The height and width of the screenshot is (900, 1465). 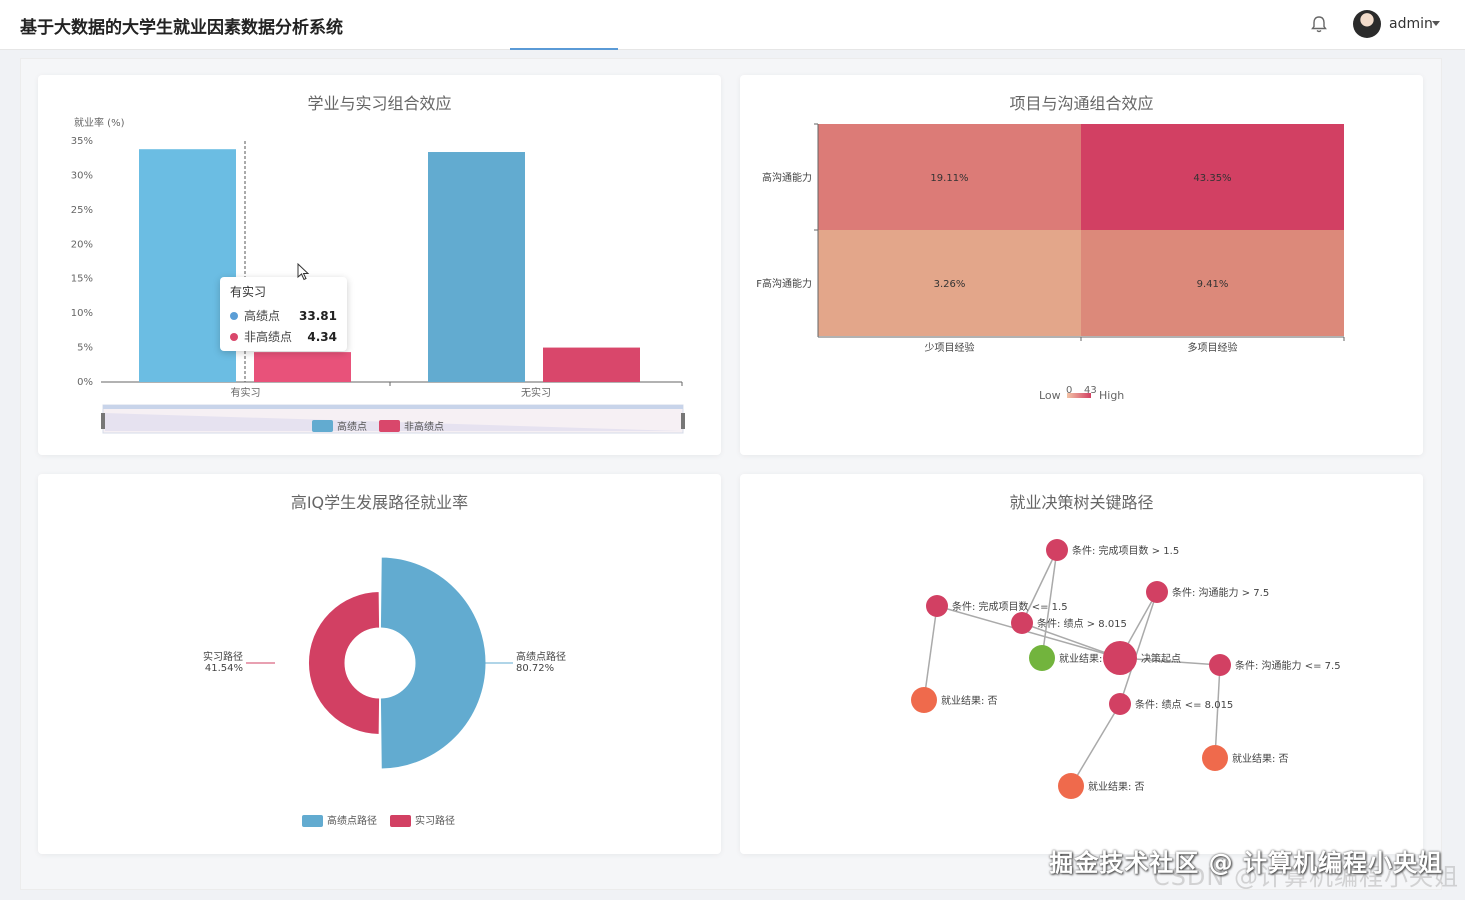 What do you see at coordinates (85, 382) in the screenshot?
I see `y-tick-label: 0%` at bounding box center [85, 382].